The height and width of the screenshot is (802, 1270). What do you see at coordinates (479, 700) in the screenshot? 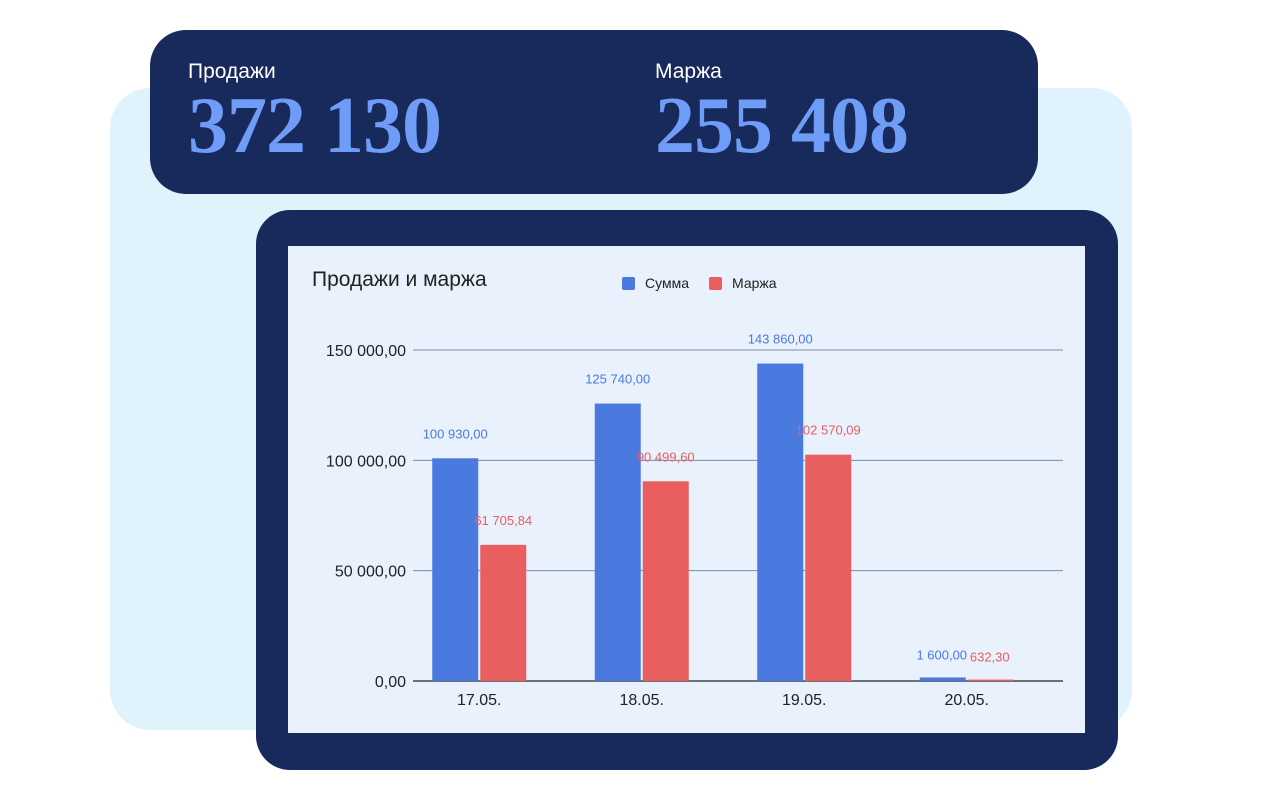
I see `x-tick-label: 17.05.` at bounding box center [479, 700].